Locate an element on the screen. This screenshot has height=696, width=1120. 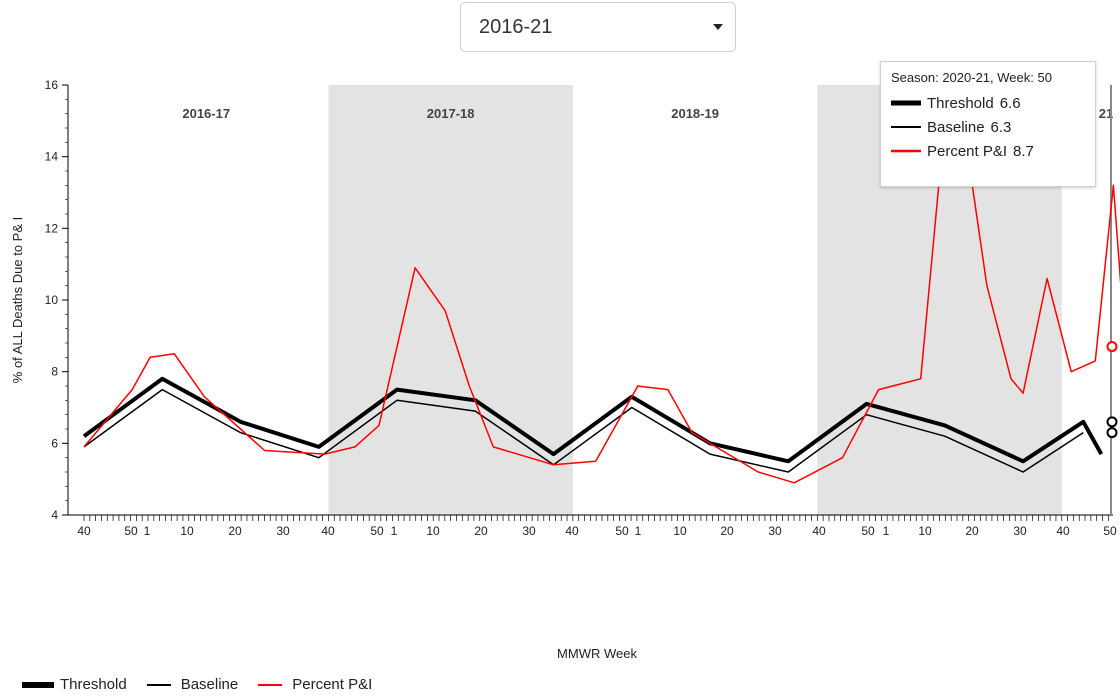
caret-down-icon is located at coordinates (718, 27).